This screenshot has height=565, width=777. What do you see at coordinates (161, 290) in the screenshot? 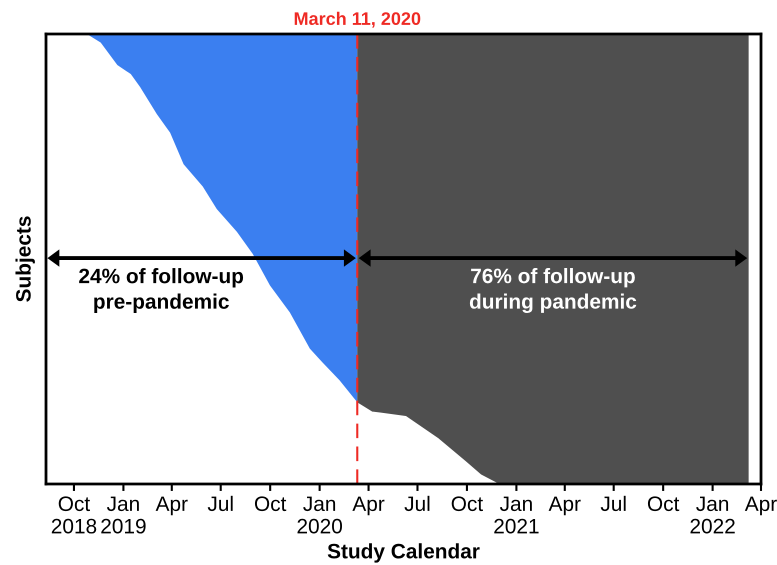
I see `annotation: 24% of follow-up pre-pandemic` at bounding box center [161, 290].